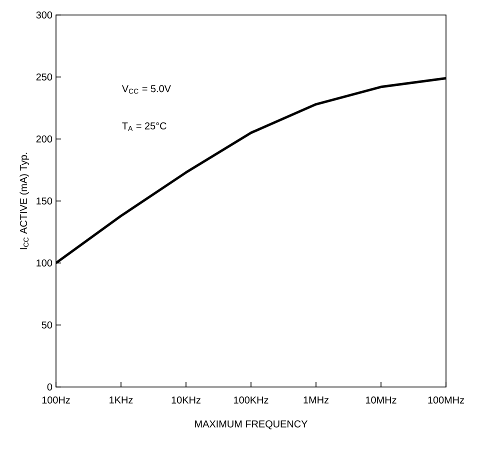 Image resolution: width=500 pixels, height=449 pixels. I want to click on x-tick-label: 1KHz, so click(121, 400).